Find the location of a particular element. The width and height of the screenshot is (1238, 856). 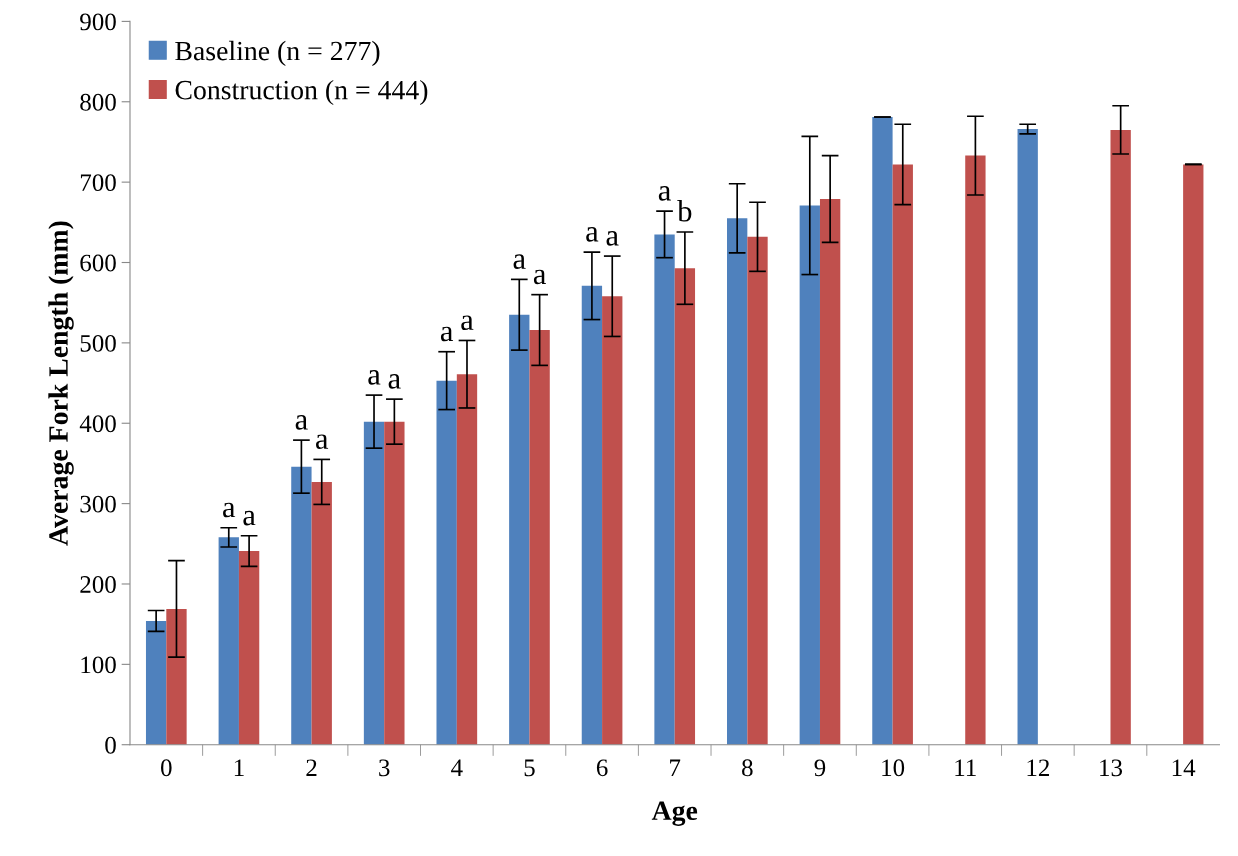

x-tick-label: 6 is located at coordinates (602, 768).